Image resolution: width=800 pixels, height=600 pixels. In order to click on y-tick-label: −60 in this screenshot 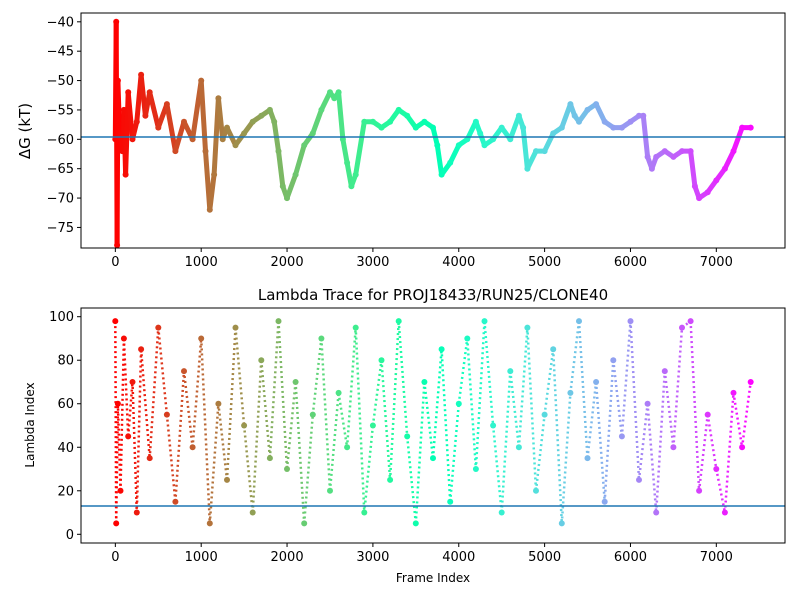, I will do `click(60, 140)`.